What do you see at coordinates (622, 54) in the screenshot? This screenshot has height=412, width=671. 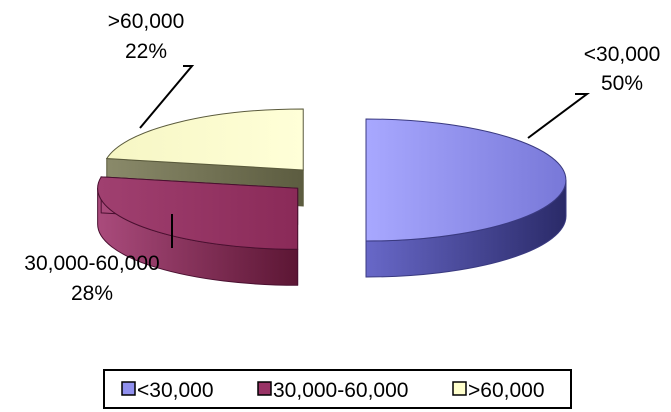 I see `data-label-name-0: <30,000` at bounding box center [622, 54].